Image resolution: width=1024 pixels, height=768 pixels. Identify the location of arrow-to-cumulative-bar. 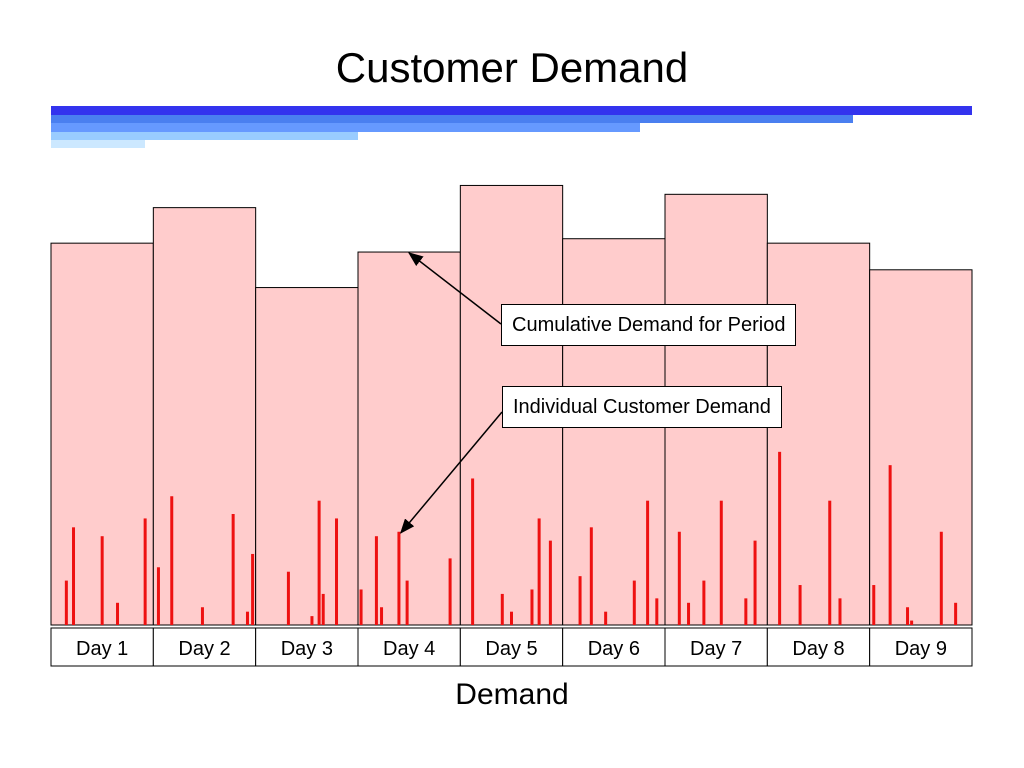
(454, 288).